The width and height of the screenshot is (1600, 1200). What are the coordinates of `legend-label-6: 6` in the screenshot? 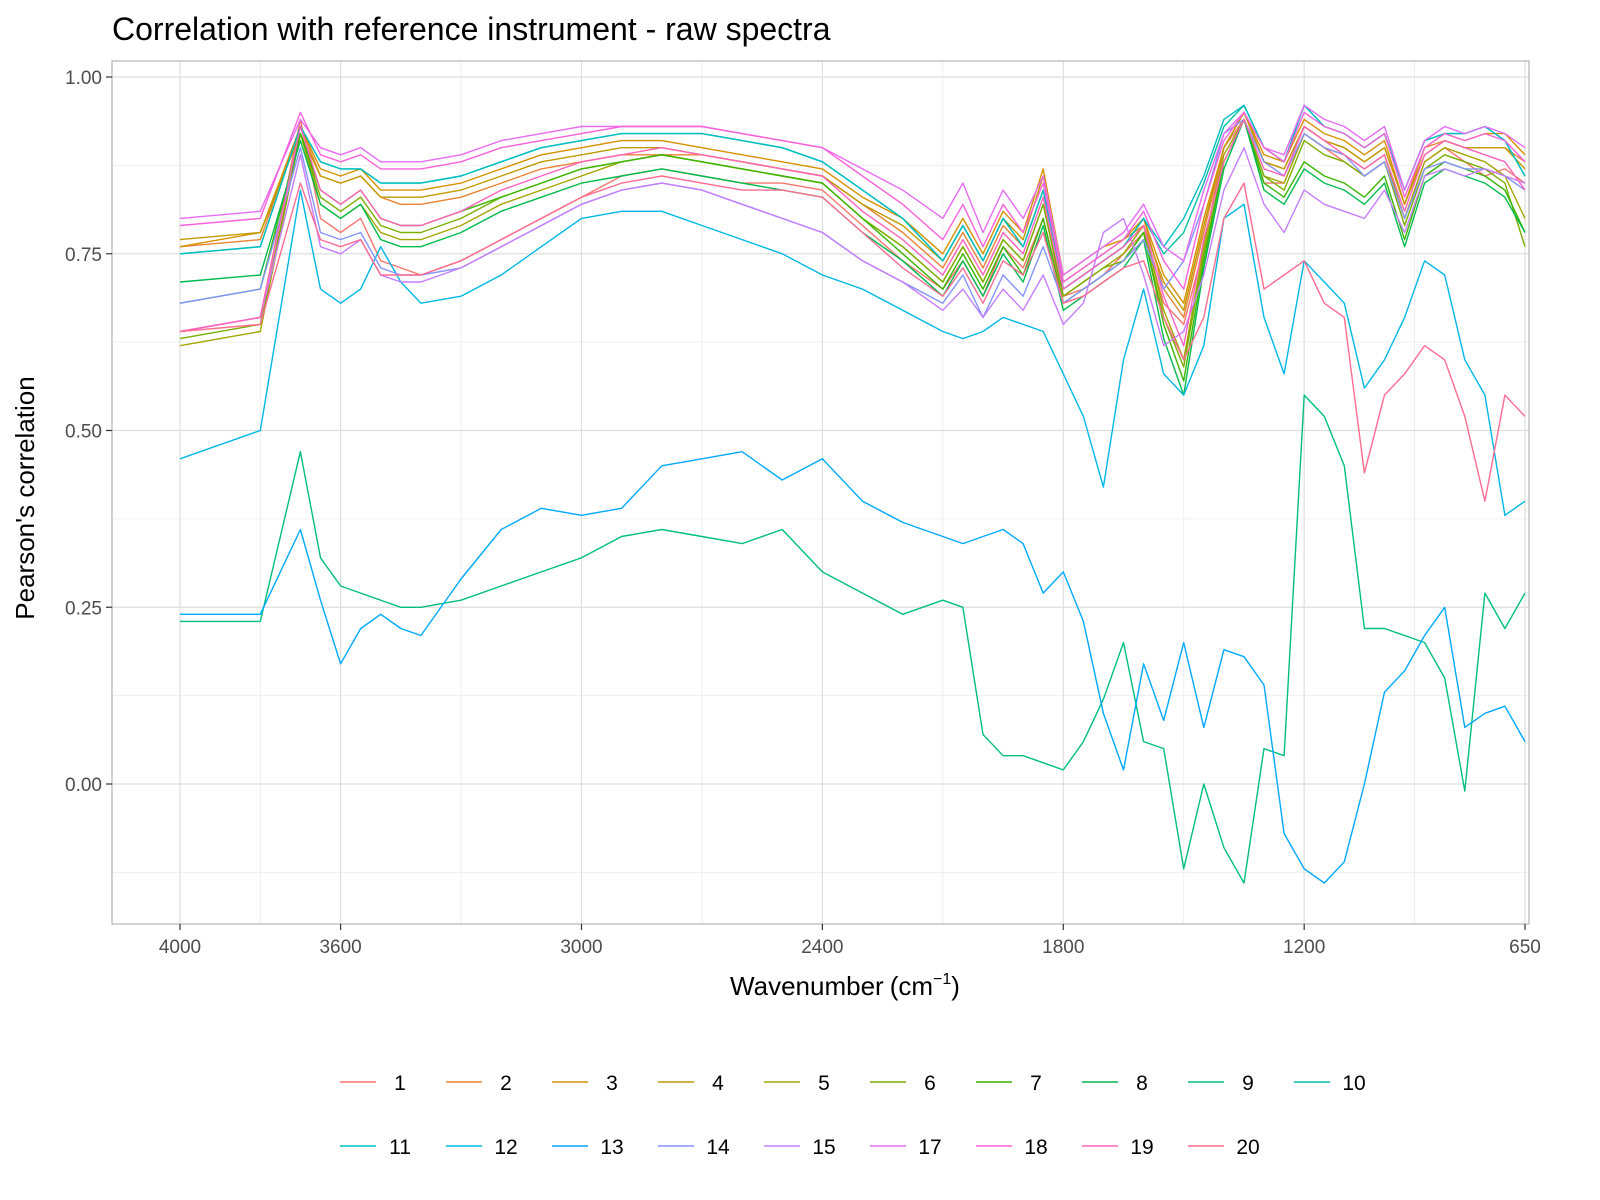 It's located at (930, 1083).